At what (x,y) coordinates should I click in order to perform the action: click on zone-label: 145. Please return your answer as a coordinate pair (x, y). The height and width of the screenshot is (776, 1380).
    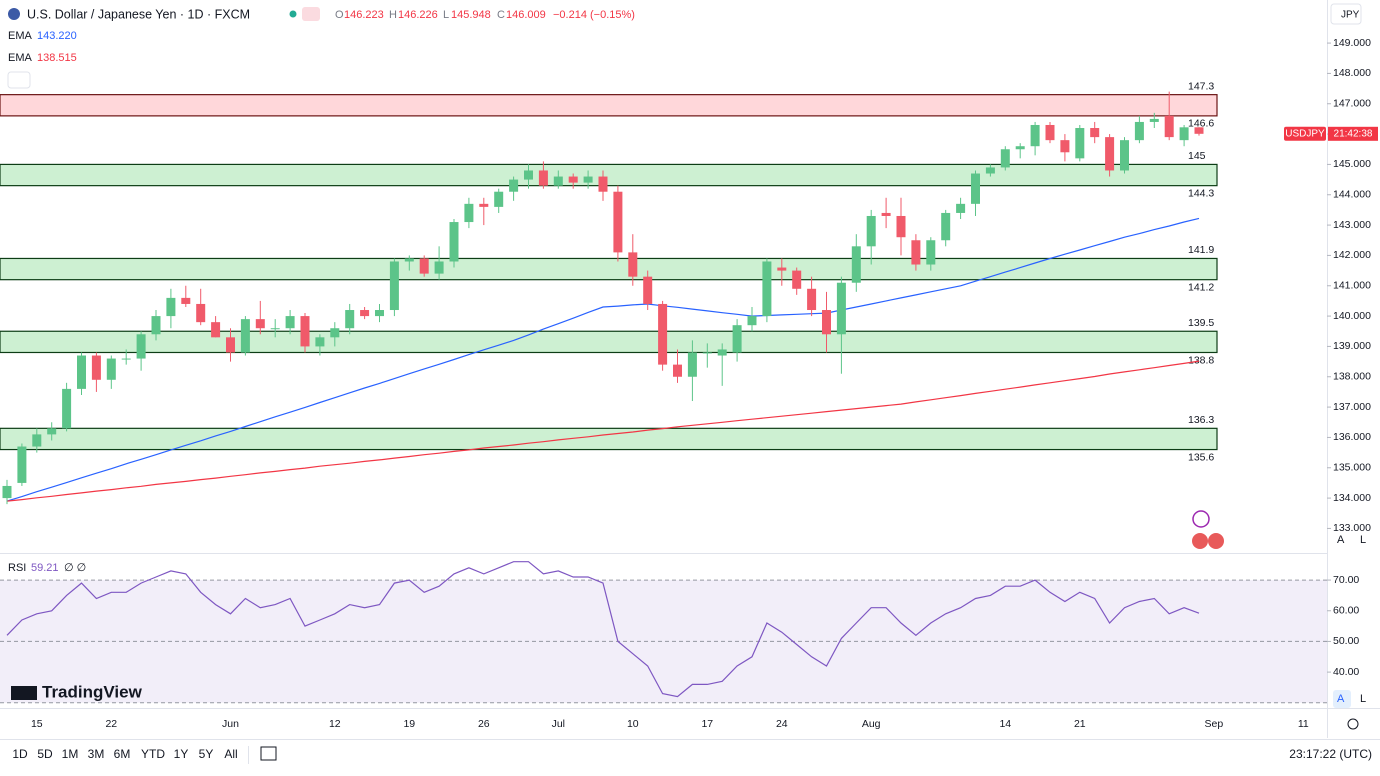
    Looking at the image, I should click on (1197, 156).